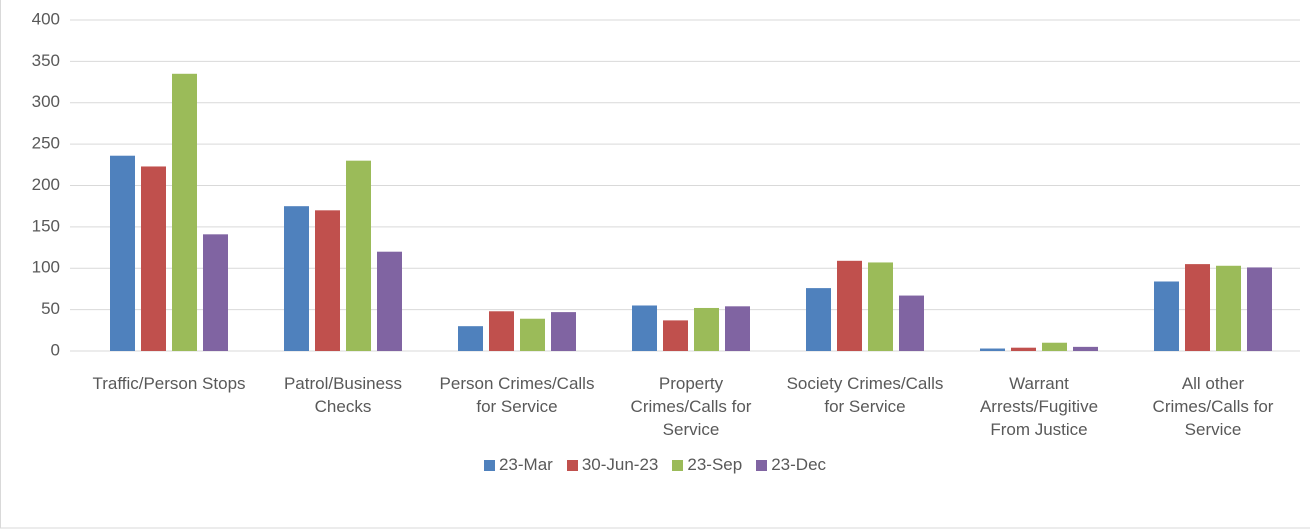 The height and width of the screenshot is (529, 1310). I want to click on legend-label: 23-Sep, so click(715, 464).